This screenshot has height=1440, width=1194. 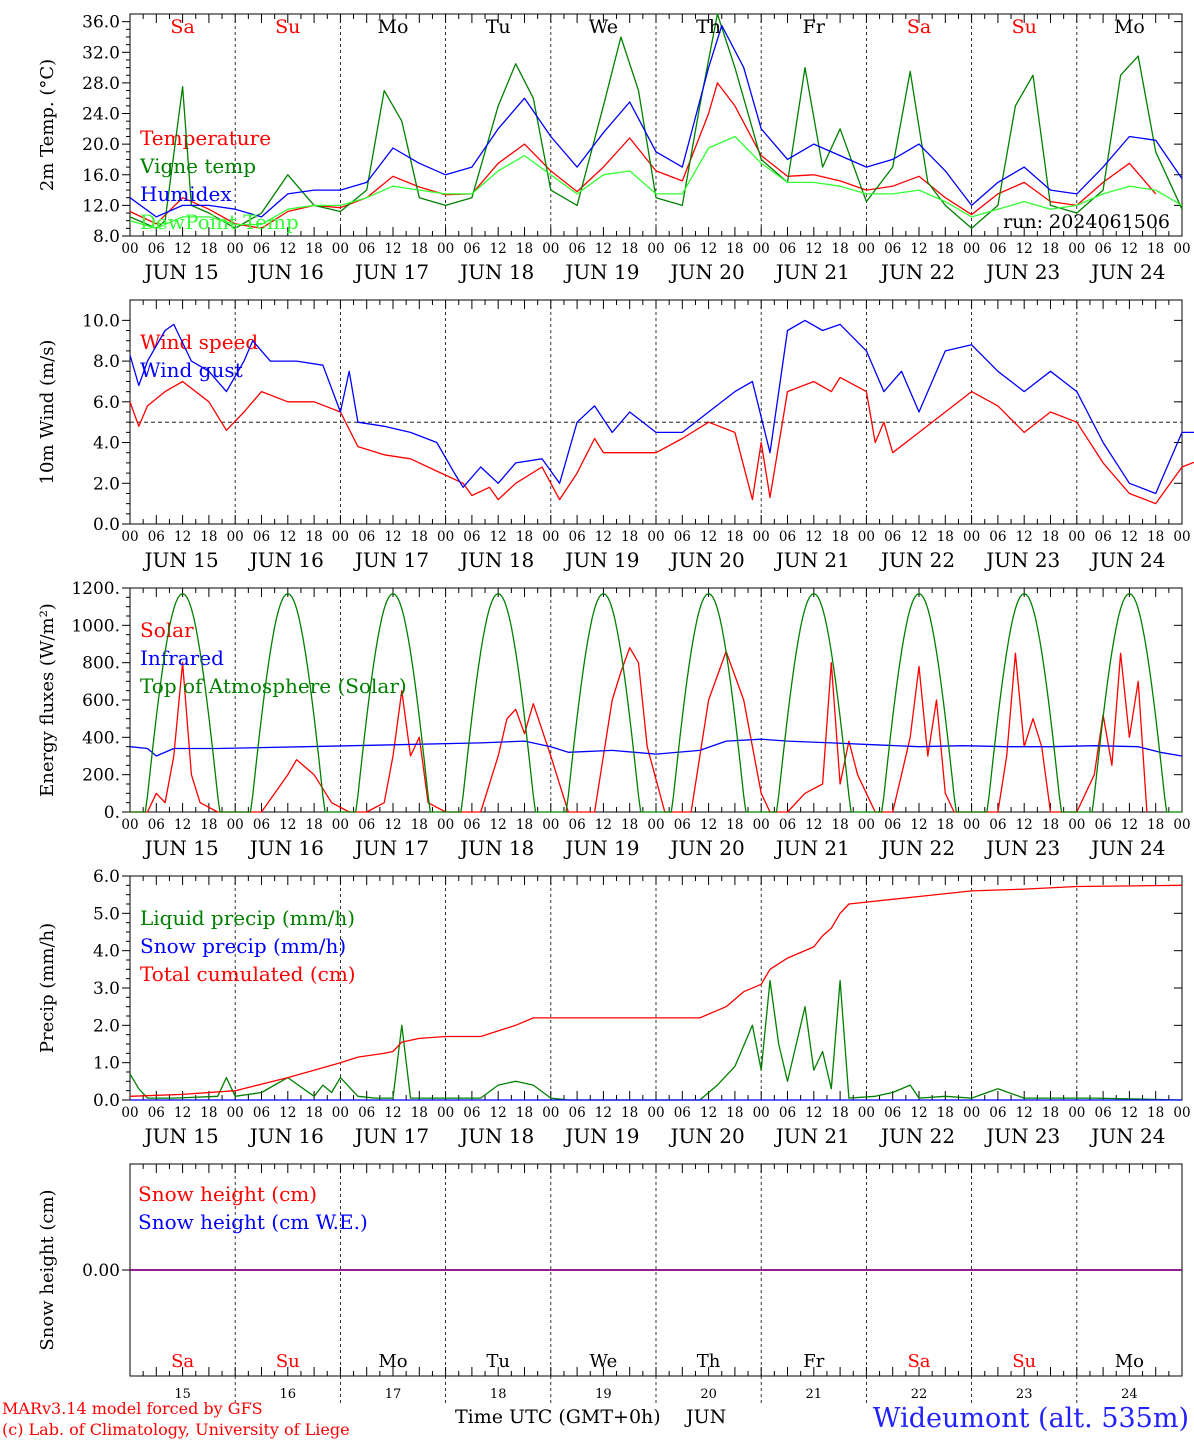 What do you see at coordinates (101, 115) in the screenshot?
I see `y-tick-label: 24.0` at bounding box center [101, 115].